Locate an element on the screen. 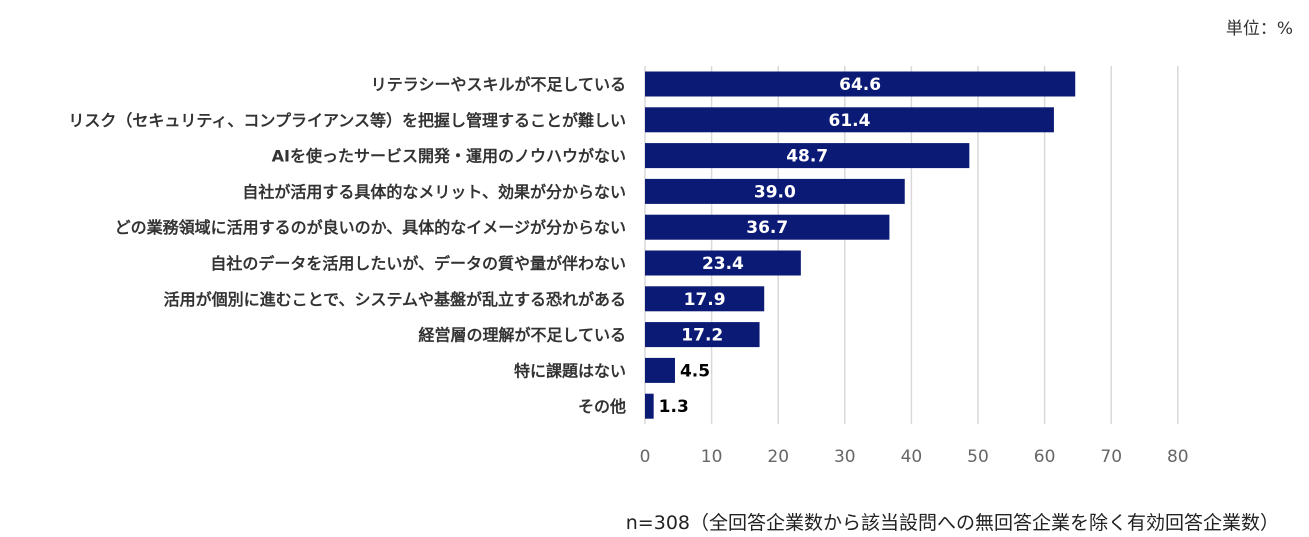  category-label: リスク（セキュリティ、コンプライアンス等）を把握し管理することが難しい is located at coordinates (347, 120).